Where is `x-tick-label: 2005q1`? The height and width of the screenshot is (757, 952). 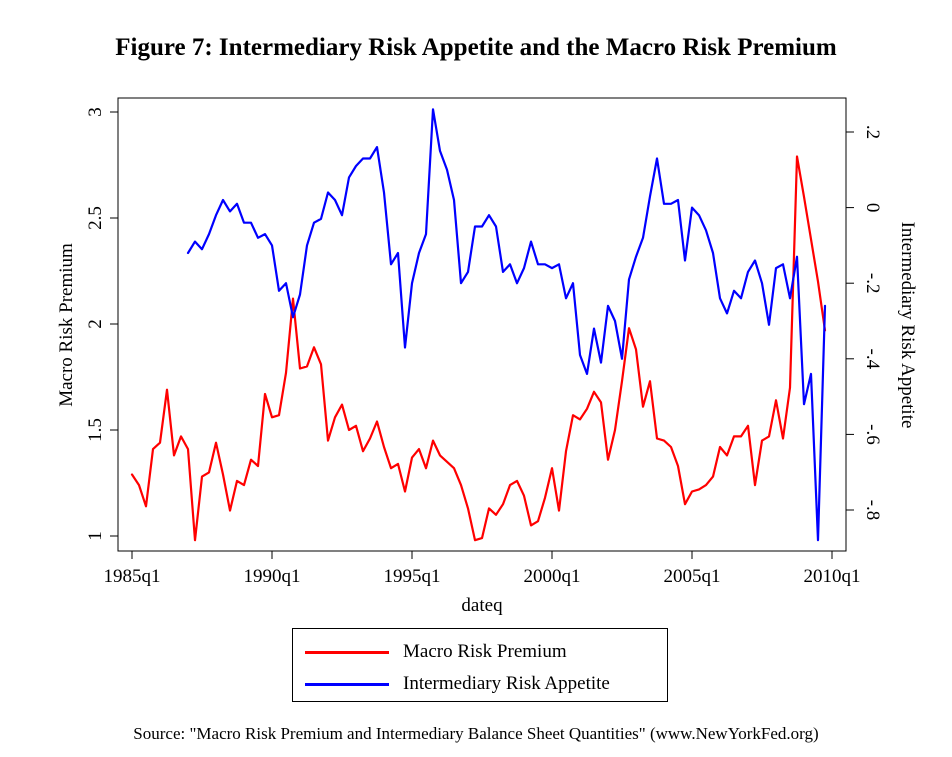
x-tick-label: 2005q1 is located at coordinates (692, 576).